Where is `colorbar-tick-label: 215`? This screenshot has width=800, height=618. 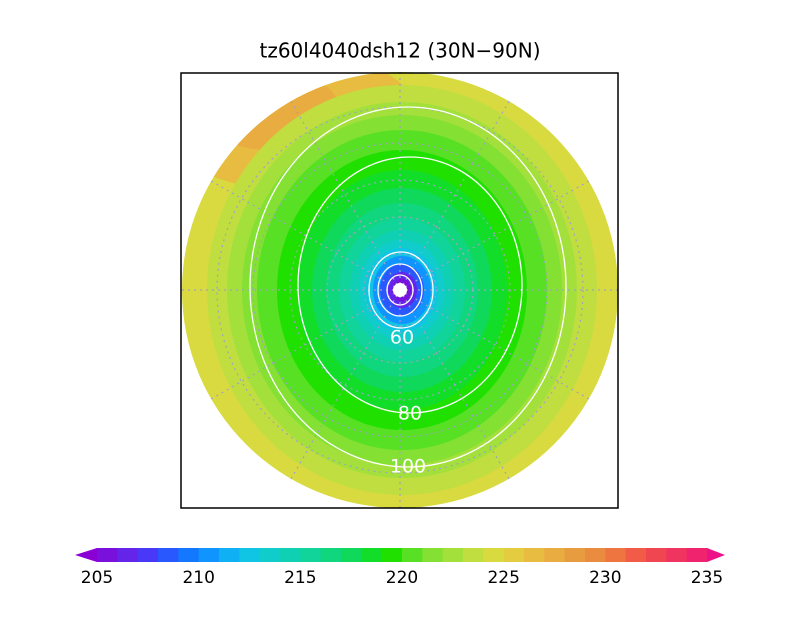 colorbar-tick-label: 215 is located at coordinates (300, 578).